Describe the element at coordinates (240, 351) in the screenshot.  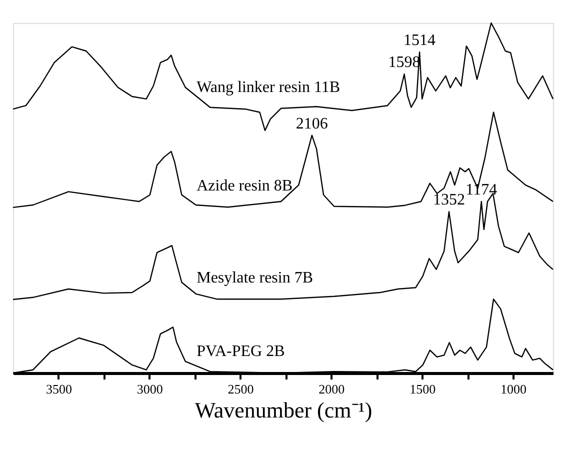
I see `series-label: PVA-PEG 2B` at that location.